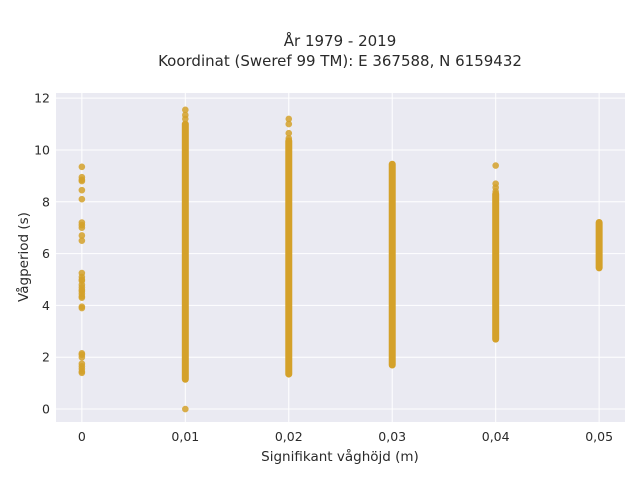 The height and width of the screenshot is (480, 640). I want to click on x-tick-label: 0,02, so click(289, 436).